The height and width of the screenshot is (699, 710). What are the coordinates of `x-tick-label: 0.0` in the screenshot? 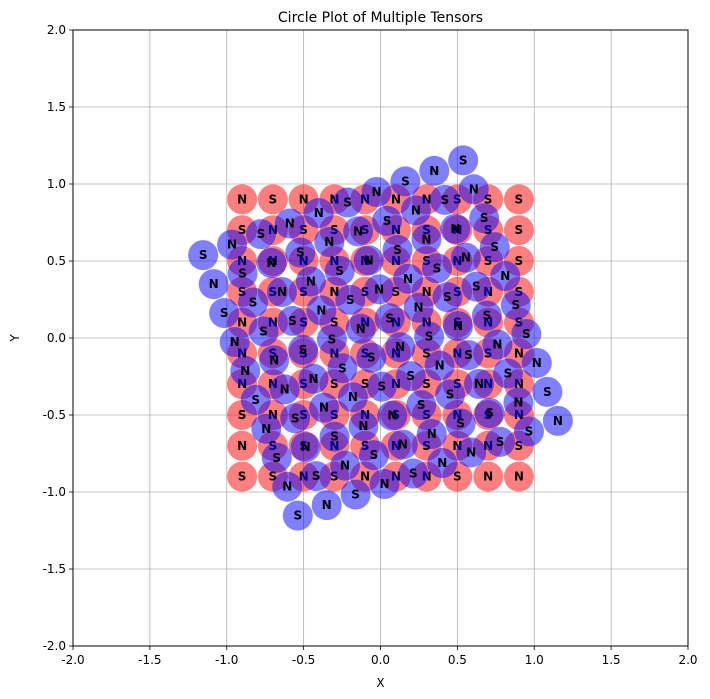 It's located at (380, 660).